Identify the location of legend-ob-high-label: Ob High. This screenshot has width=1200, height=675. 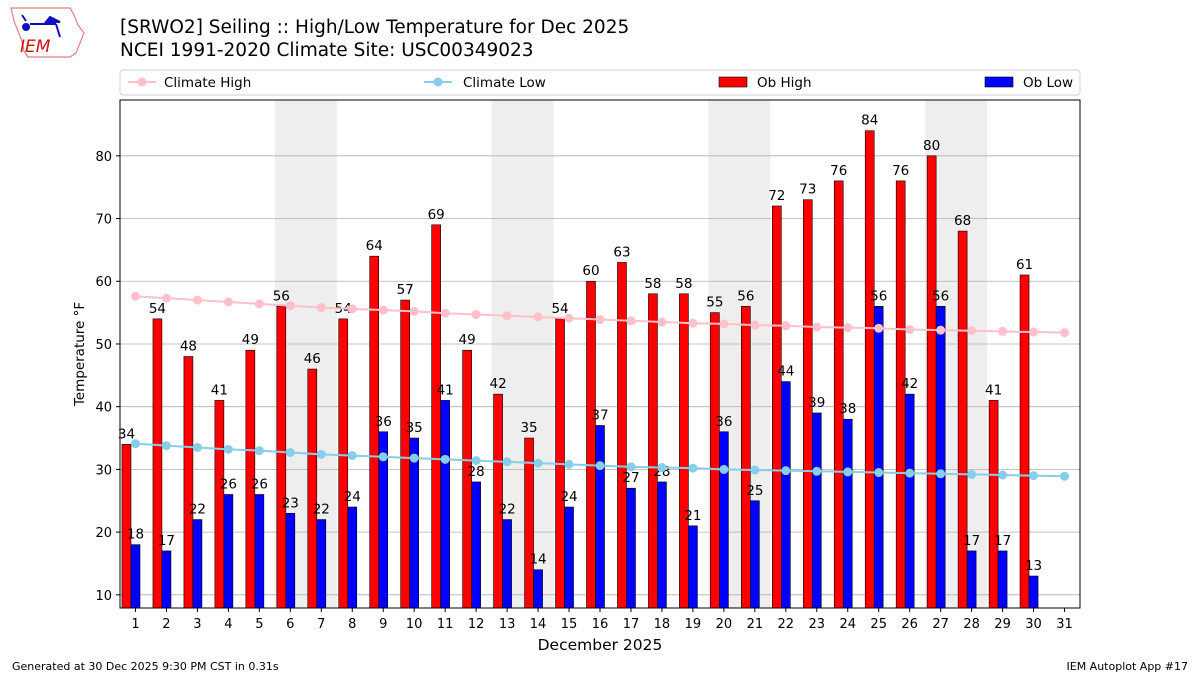
(784, 83).